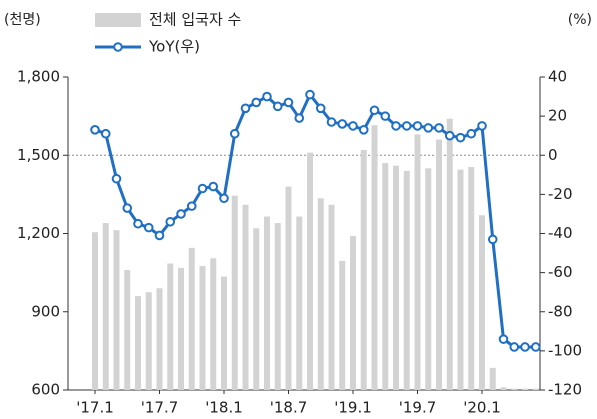 The image size is (597, 419). Describe the element at coordinates (557, 116) in the screenshot. I see `y2-tick-label: 20` at that location.